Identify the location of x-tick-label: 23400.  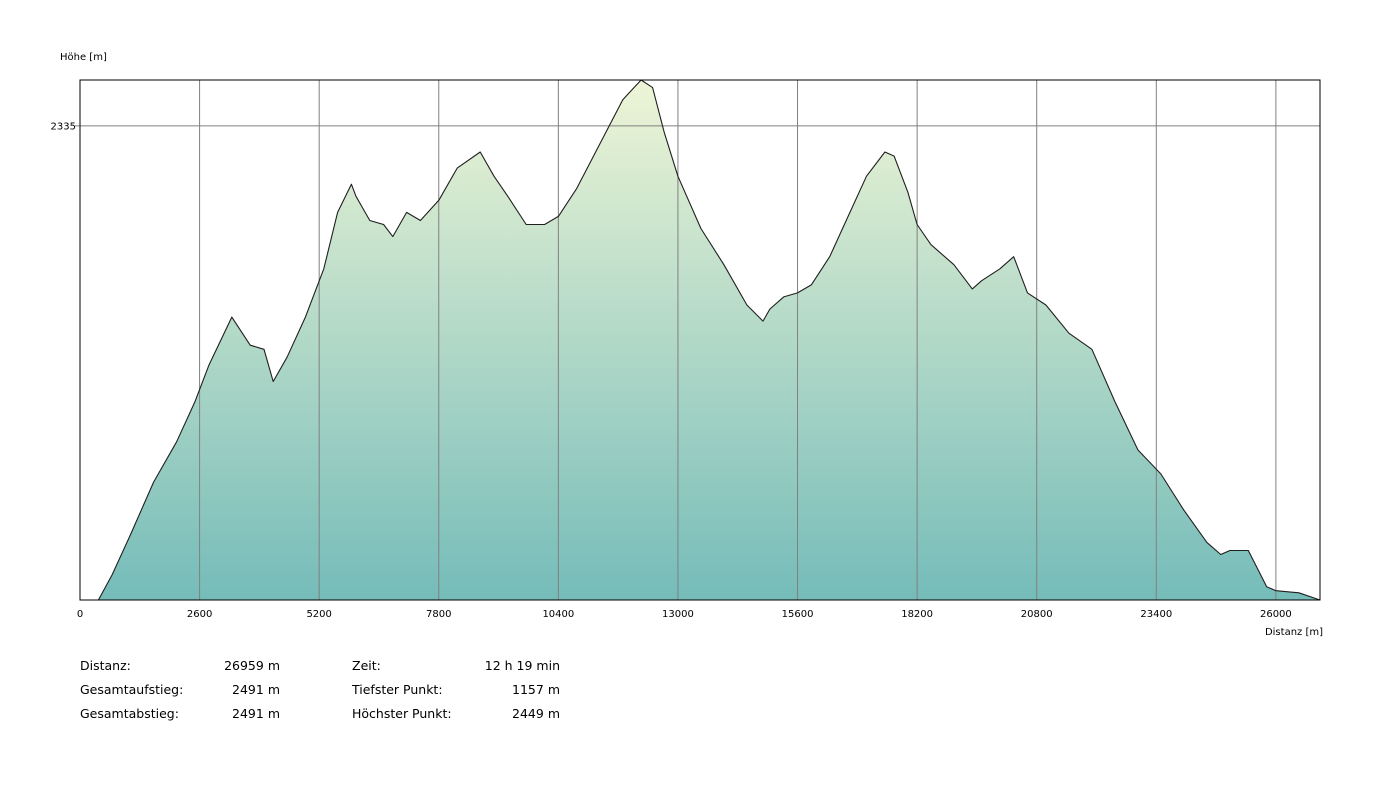
(1156, 614).